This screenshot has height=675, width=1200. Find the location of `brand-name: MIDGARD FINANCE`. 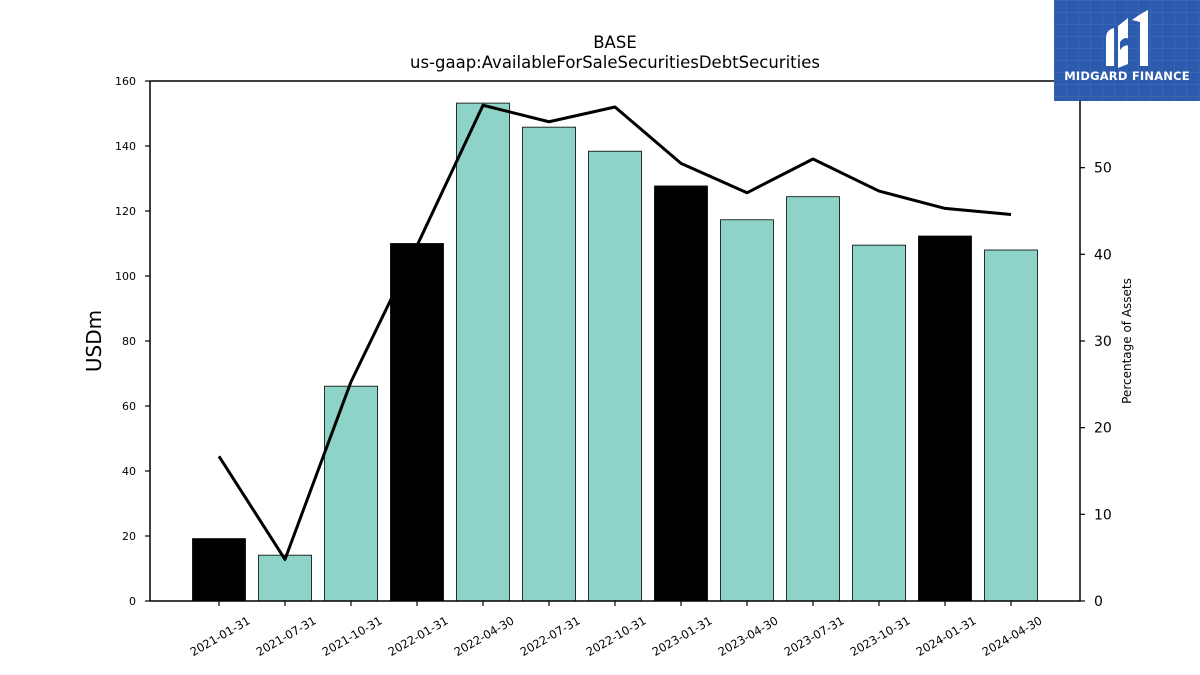

brand-name: MIDGARD FINANCE is located at coordinates (1127, 76).